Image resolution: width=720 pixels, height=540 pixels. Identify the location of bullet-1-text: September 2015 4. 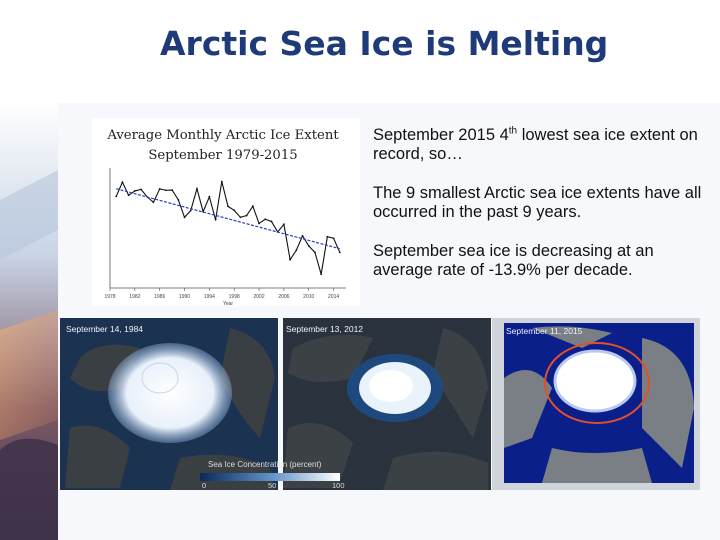
(441, 135).